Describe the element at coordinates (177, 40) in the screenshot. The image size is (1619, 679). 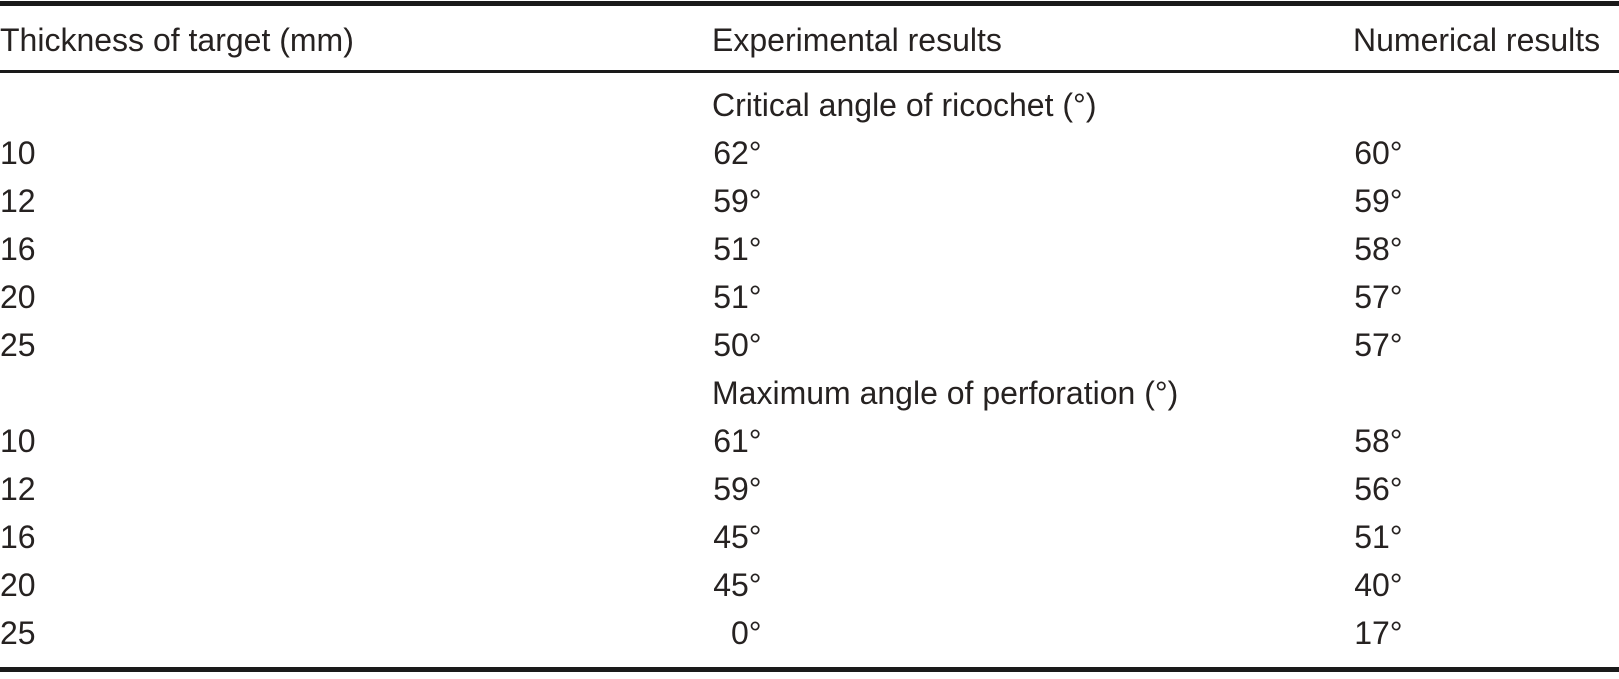
I see `column-header-thickness: Thickness of target (mm)` at that location.